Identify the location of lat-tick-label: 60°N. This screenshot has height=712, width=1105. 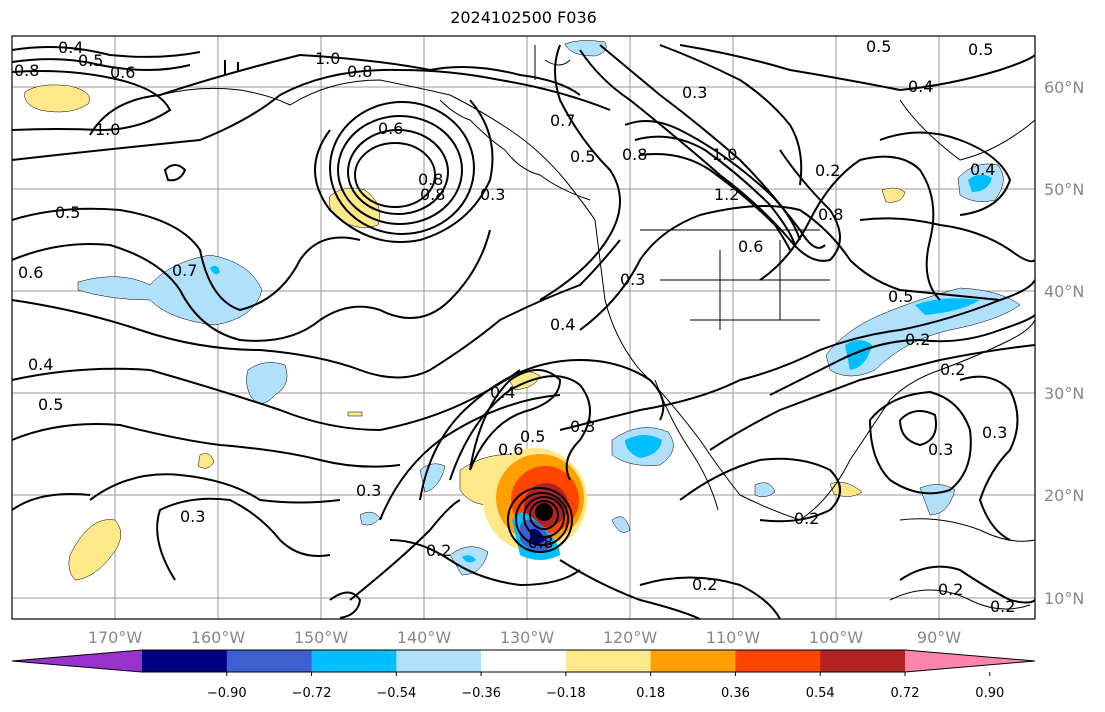
(1064, 87).